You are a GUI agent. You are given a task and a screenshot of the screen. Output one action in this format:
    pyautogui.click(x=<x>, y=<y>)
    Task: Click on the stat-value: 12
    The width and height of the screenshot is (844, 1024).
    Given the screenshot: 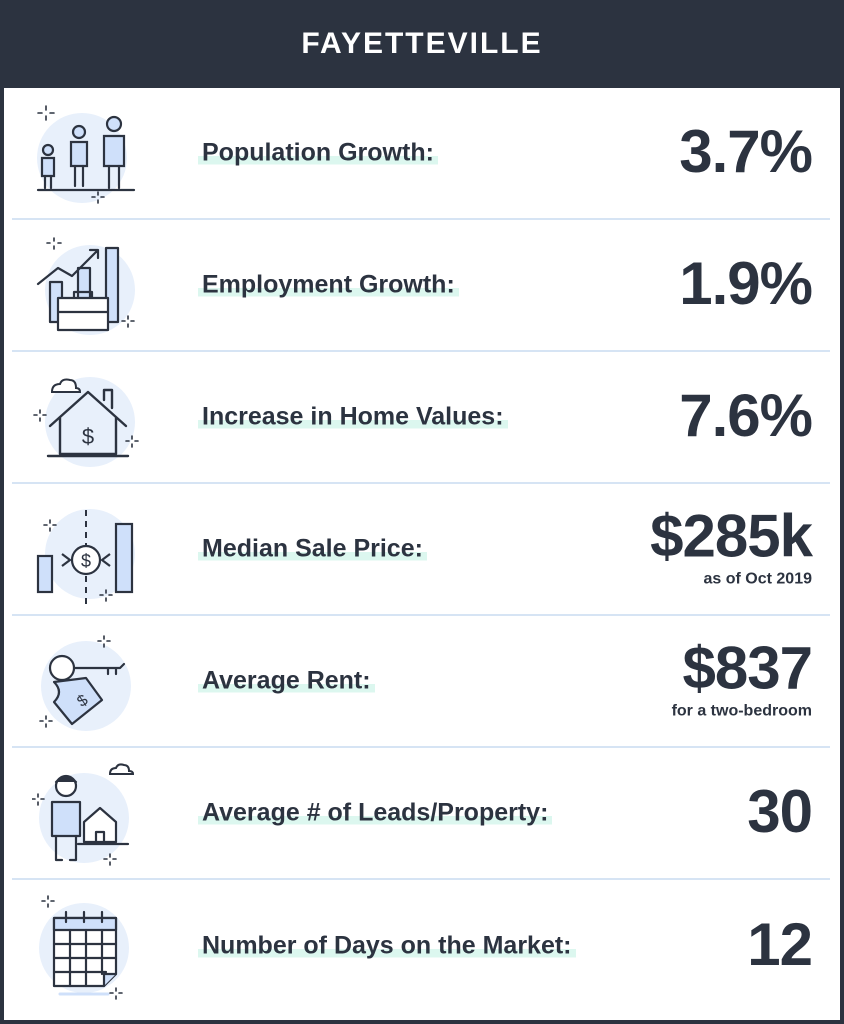 What is the action you would take?
    pyautogui.click(x=780, y=944)
    